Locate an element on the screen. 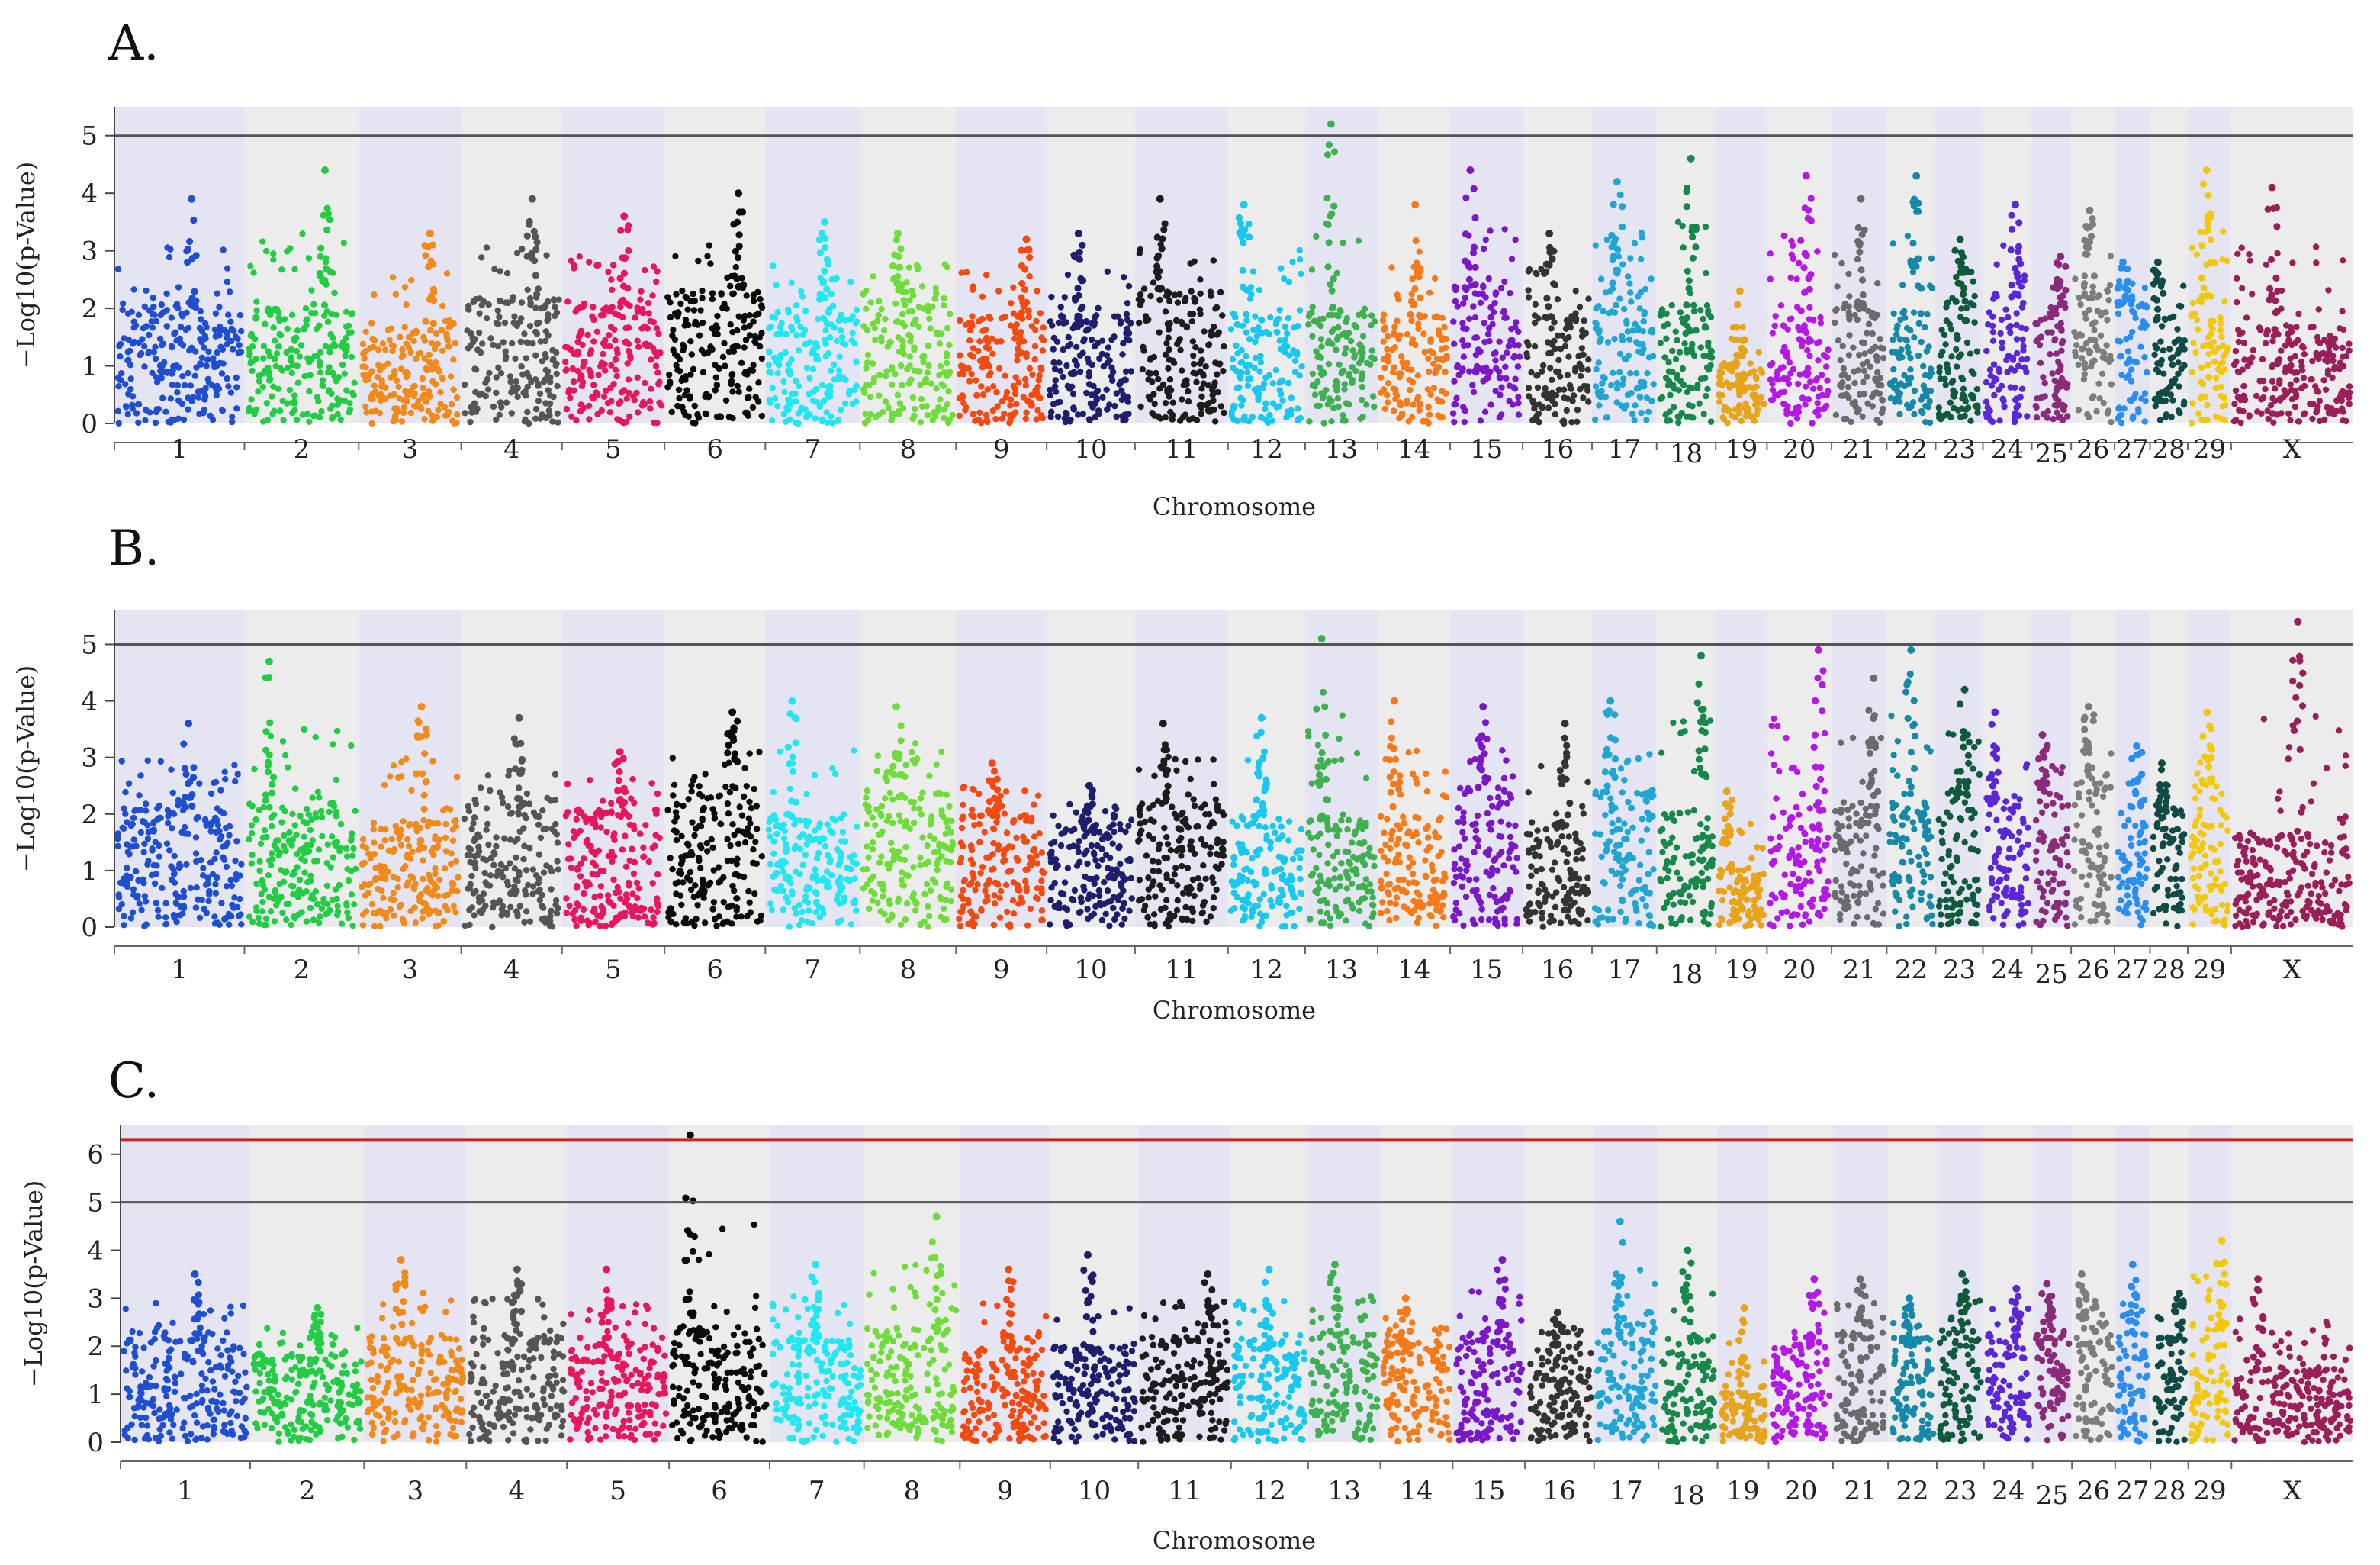  x-tick-label: 28 is located at coordinates (2169, 449).